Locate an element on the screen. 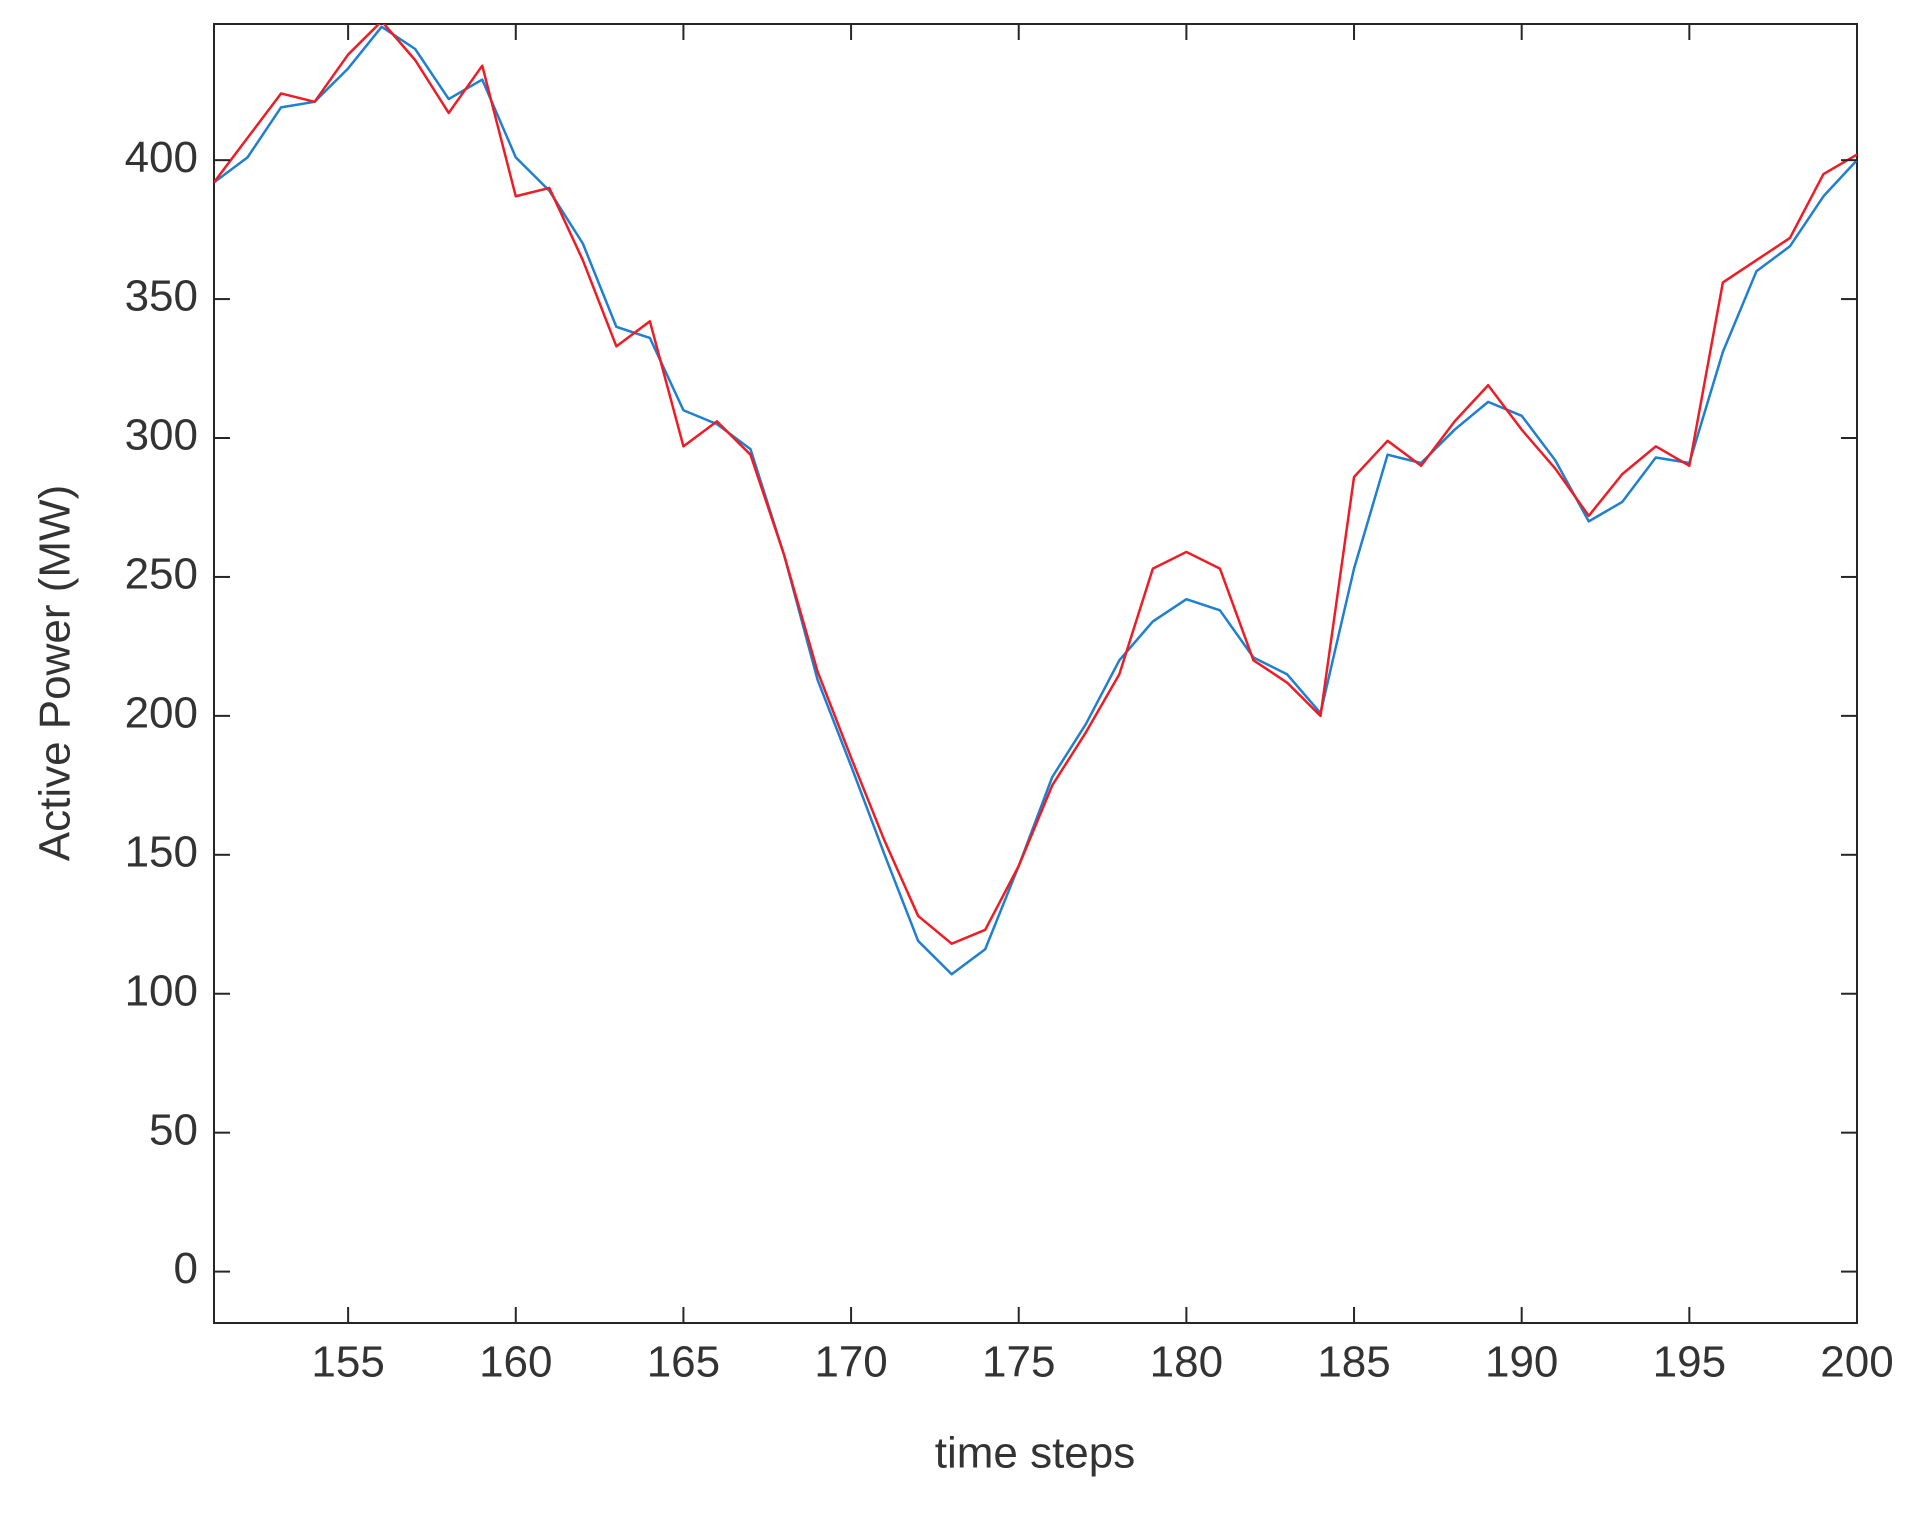 The width and height of the screenshot is (1916, 1514). x-tick-label: 170 is located at coordinates (850, 1362).